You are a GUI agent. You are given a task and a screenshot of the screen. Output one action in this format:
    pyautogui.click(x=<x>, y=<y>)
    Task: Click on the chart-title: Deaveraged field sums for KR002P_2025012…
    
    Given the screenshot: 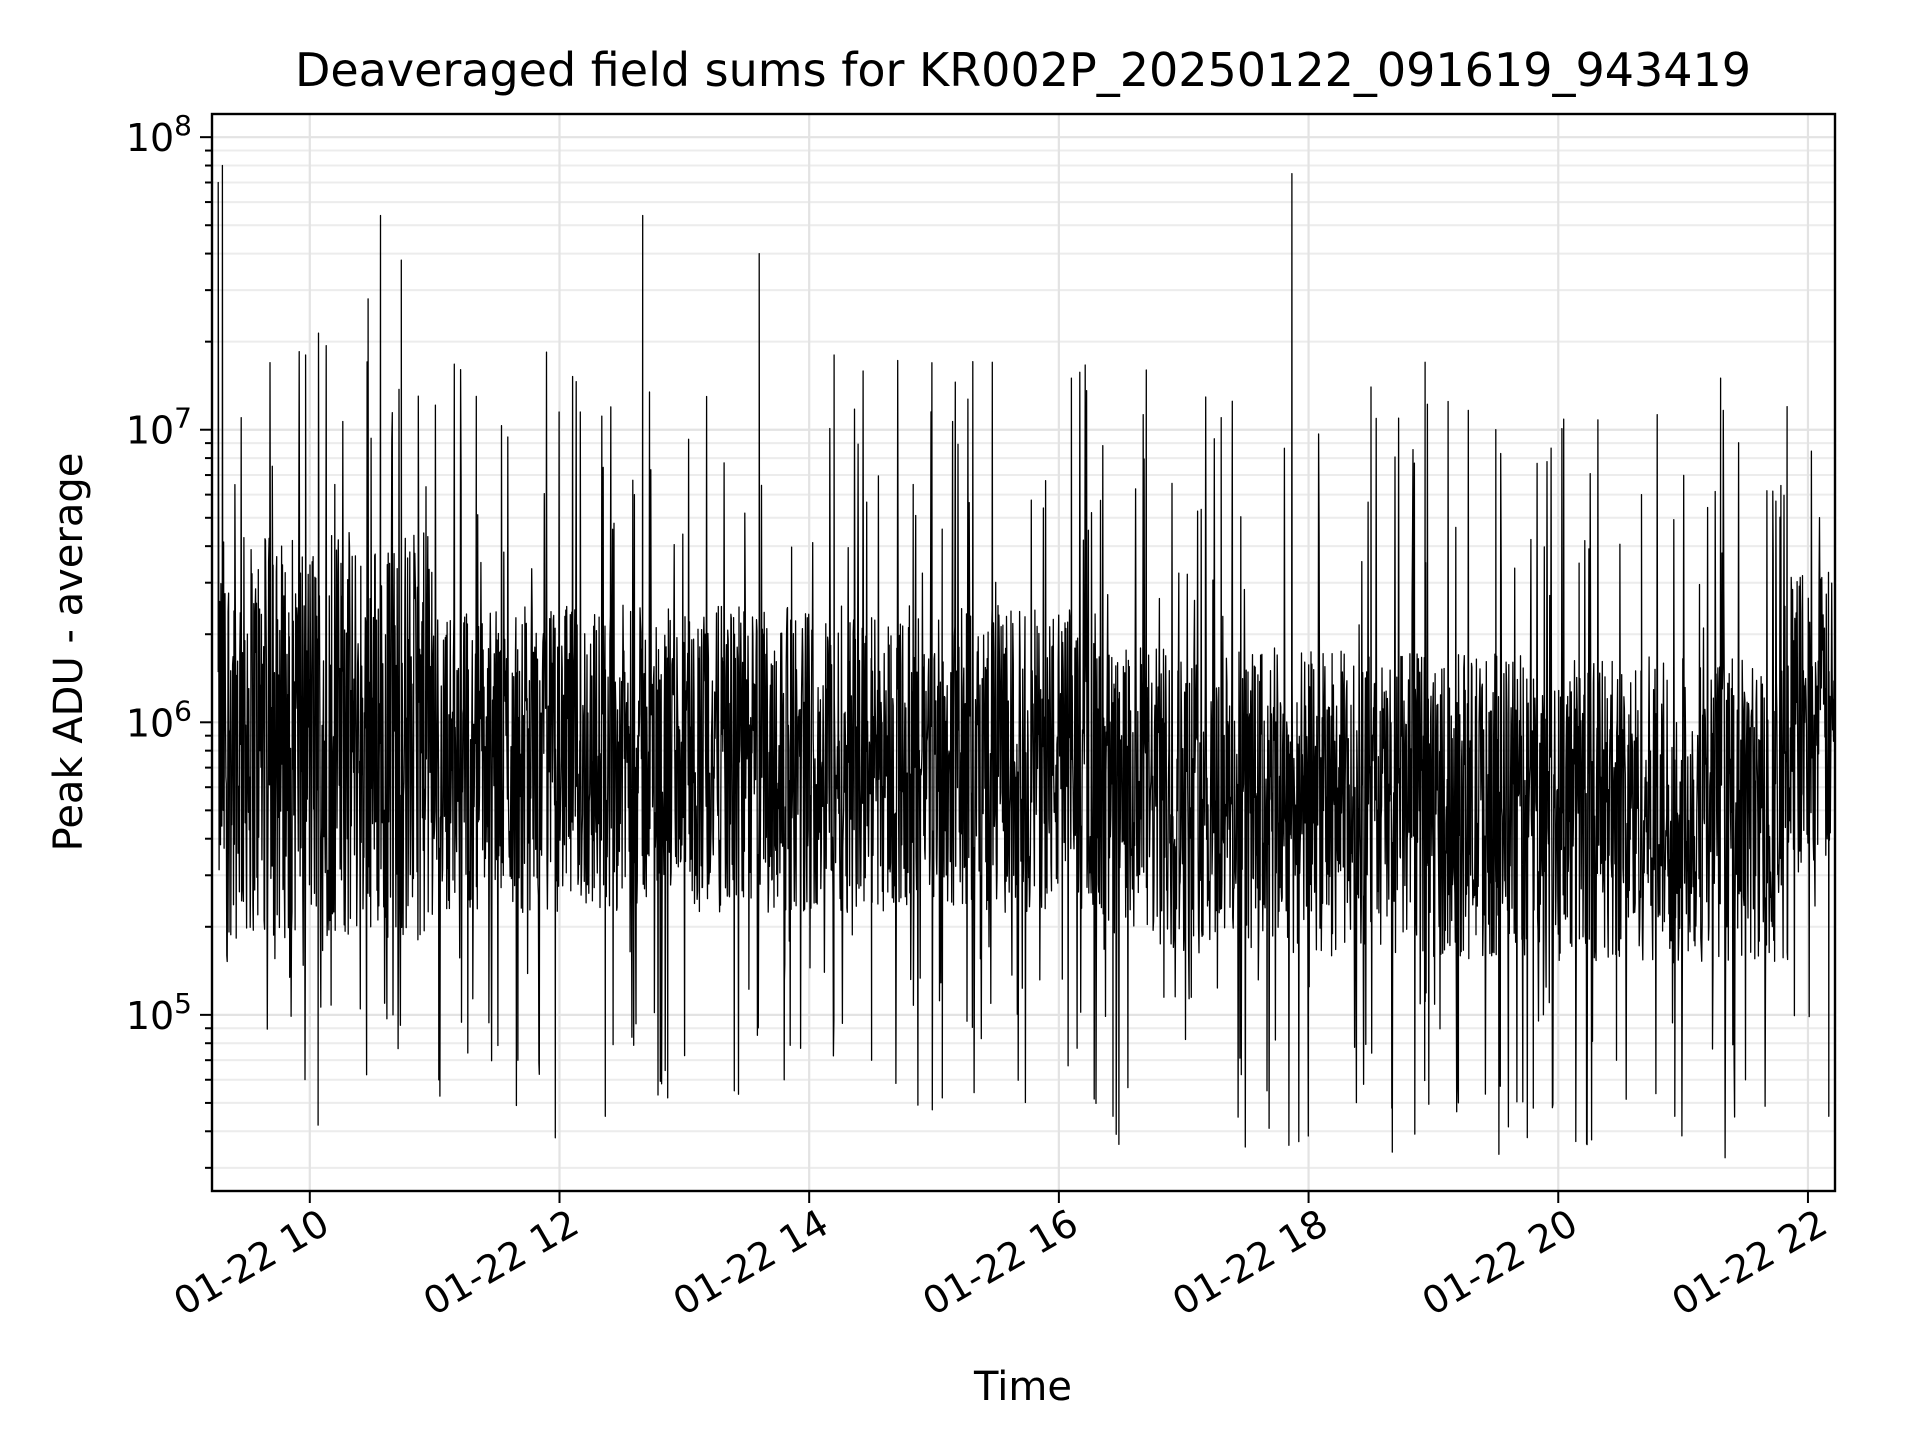 What is the action you would take?
    pyautogui.click(x=1023, y=70)
    